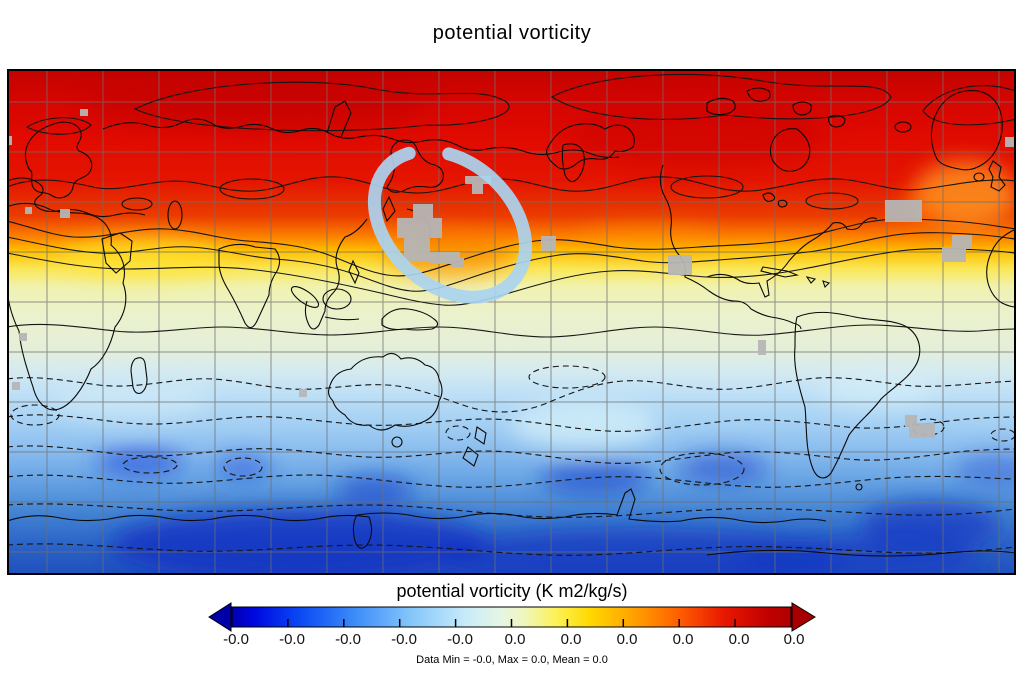 The height and width of the screenshot is (688, 1024). Describe the element at coordinates (511, 623) in the screenshot. I see `colorbar-ticks` at that location.